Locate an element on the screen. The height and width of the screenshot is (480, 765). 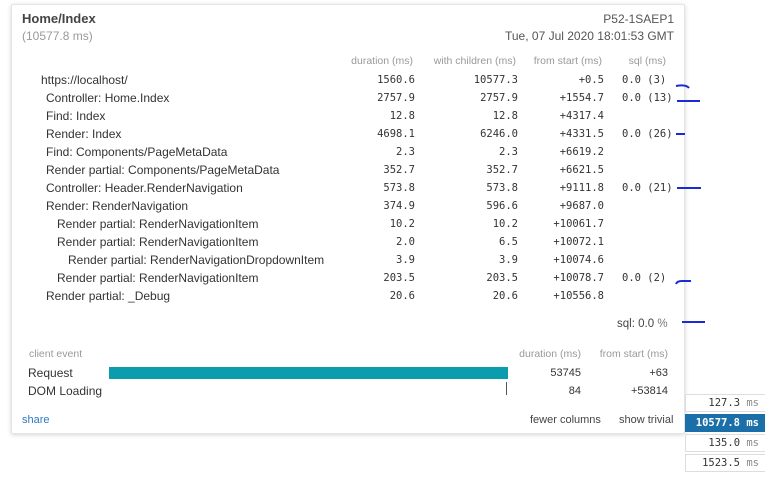
timing-sql: 0.0 (2) is located at coordinates (644, 278).